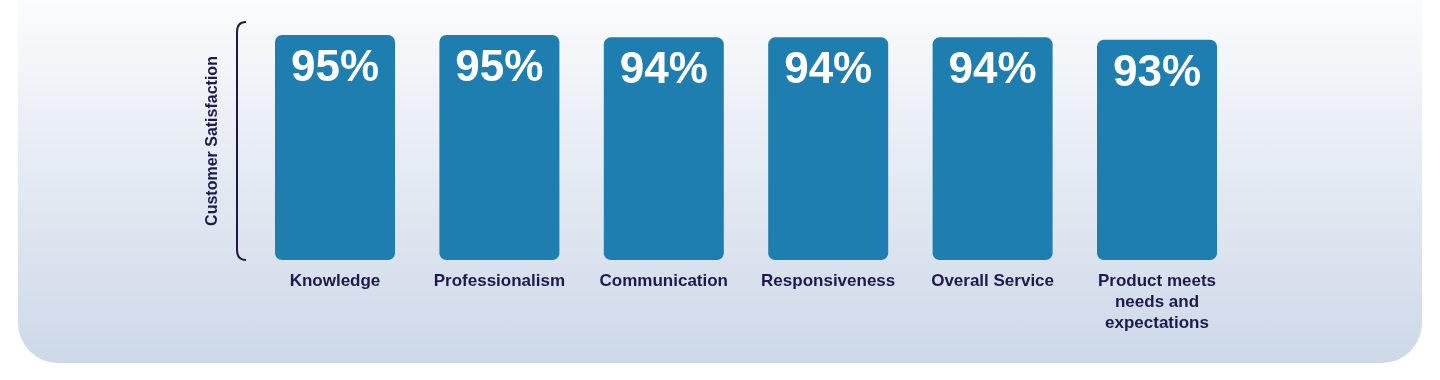 This screenshot has height=380, width=1440. What do you see at coordinates (664, 280) in the screenshot?
I see `x-tick-label: Communication` at bounding box center [664, 280].